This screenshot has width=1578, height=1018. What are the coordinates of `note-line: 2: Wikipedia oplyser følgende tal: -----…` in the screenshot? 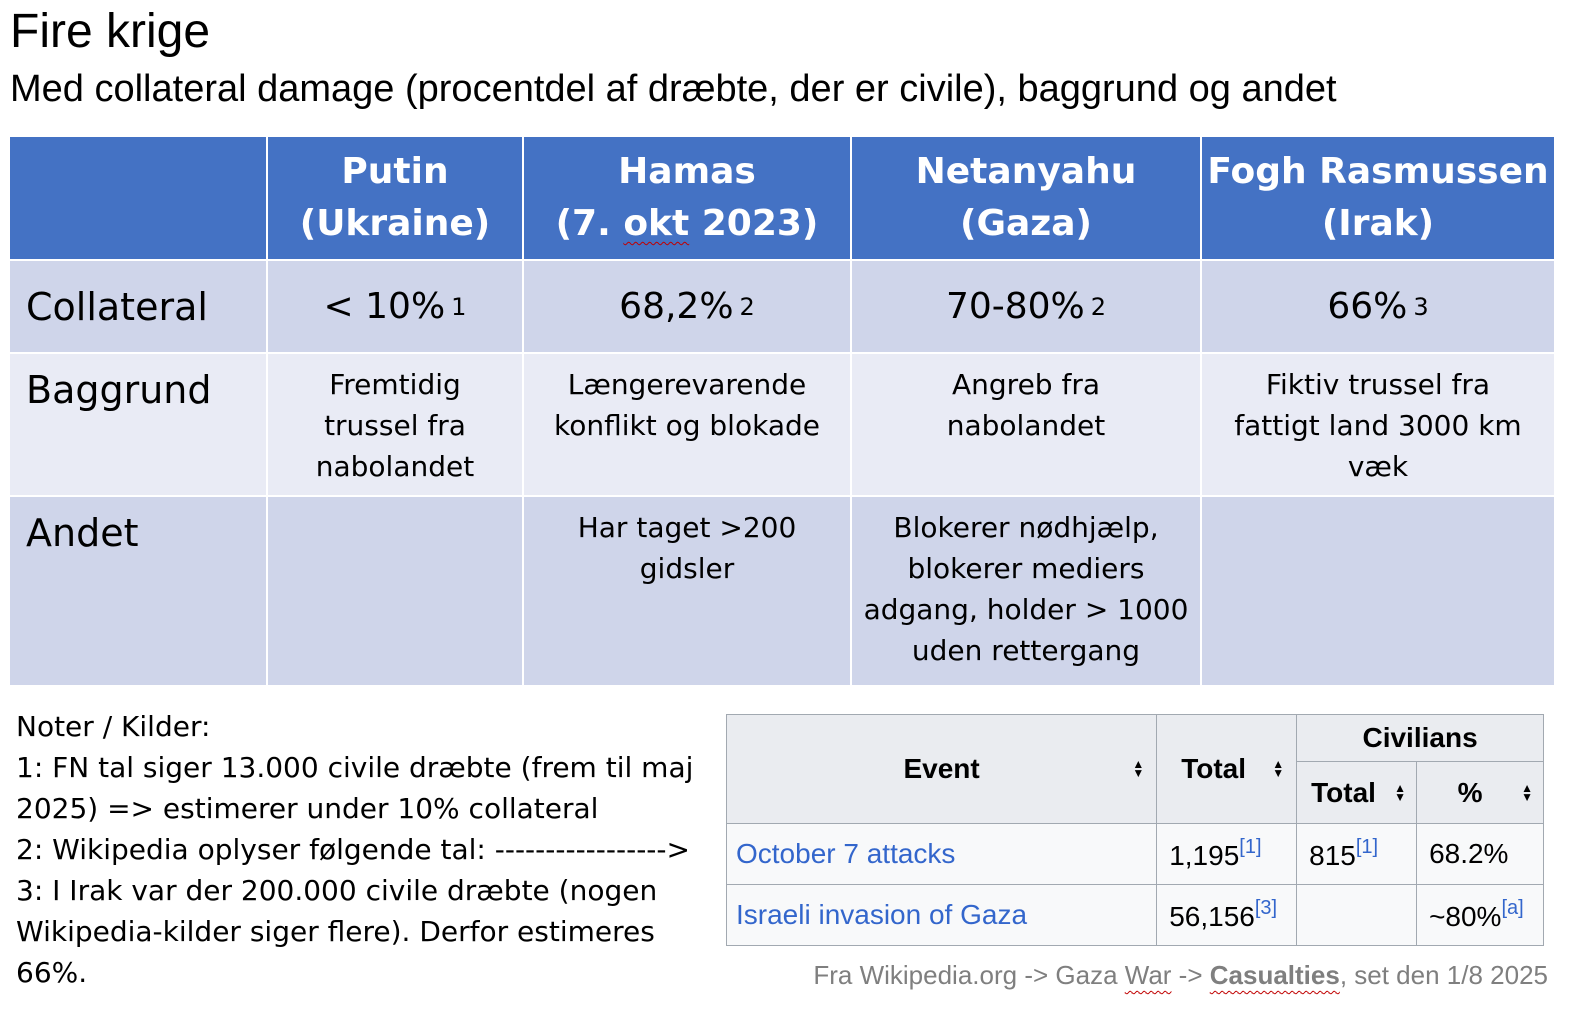 It's located at (353, 849).